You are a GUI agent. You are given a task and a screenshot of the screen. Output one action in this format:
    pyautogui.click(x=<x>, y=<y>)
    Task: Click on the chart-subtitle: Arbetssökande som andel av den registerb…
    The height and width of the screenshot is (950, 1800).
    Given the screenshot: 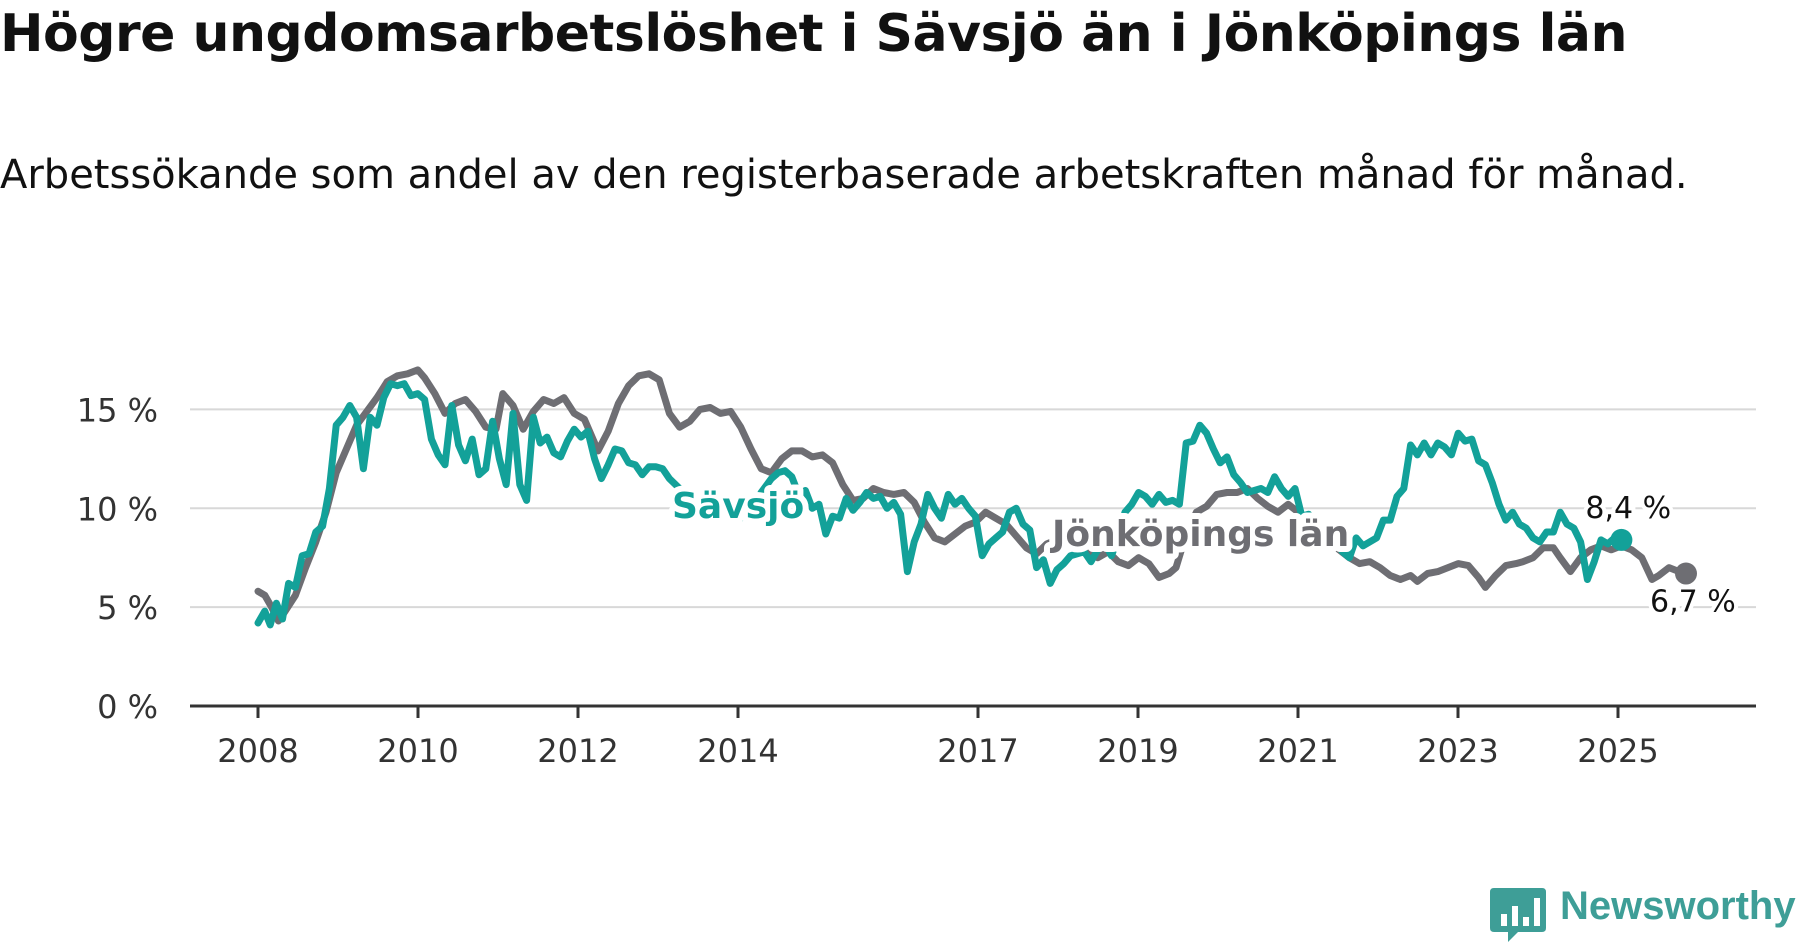 What is the action you would take?
    pyautogui.click(x=844, y=175)
    